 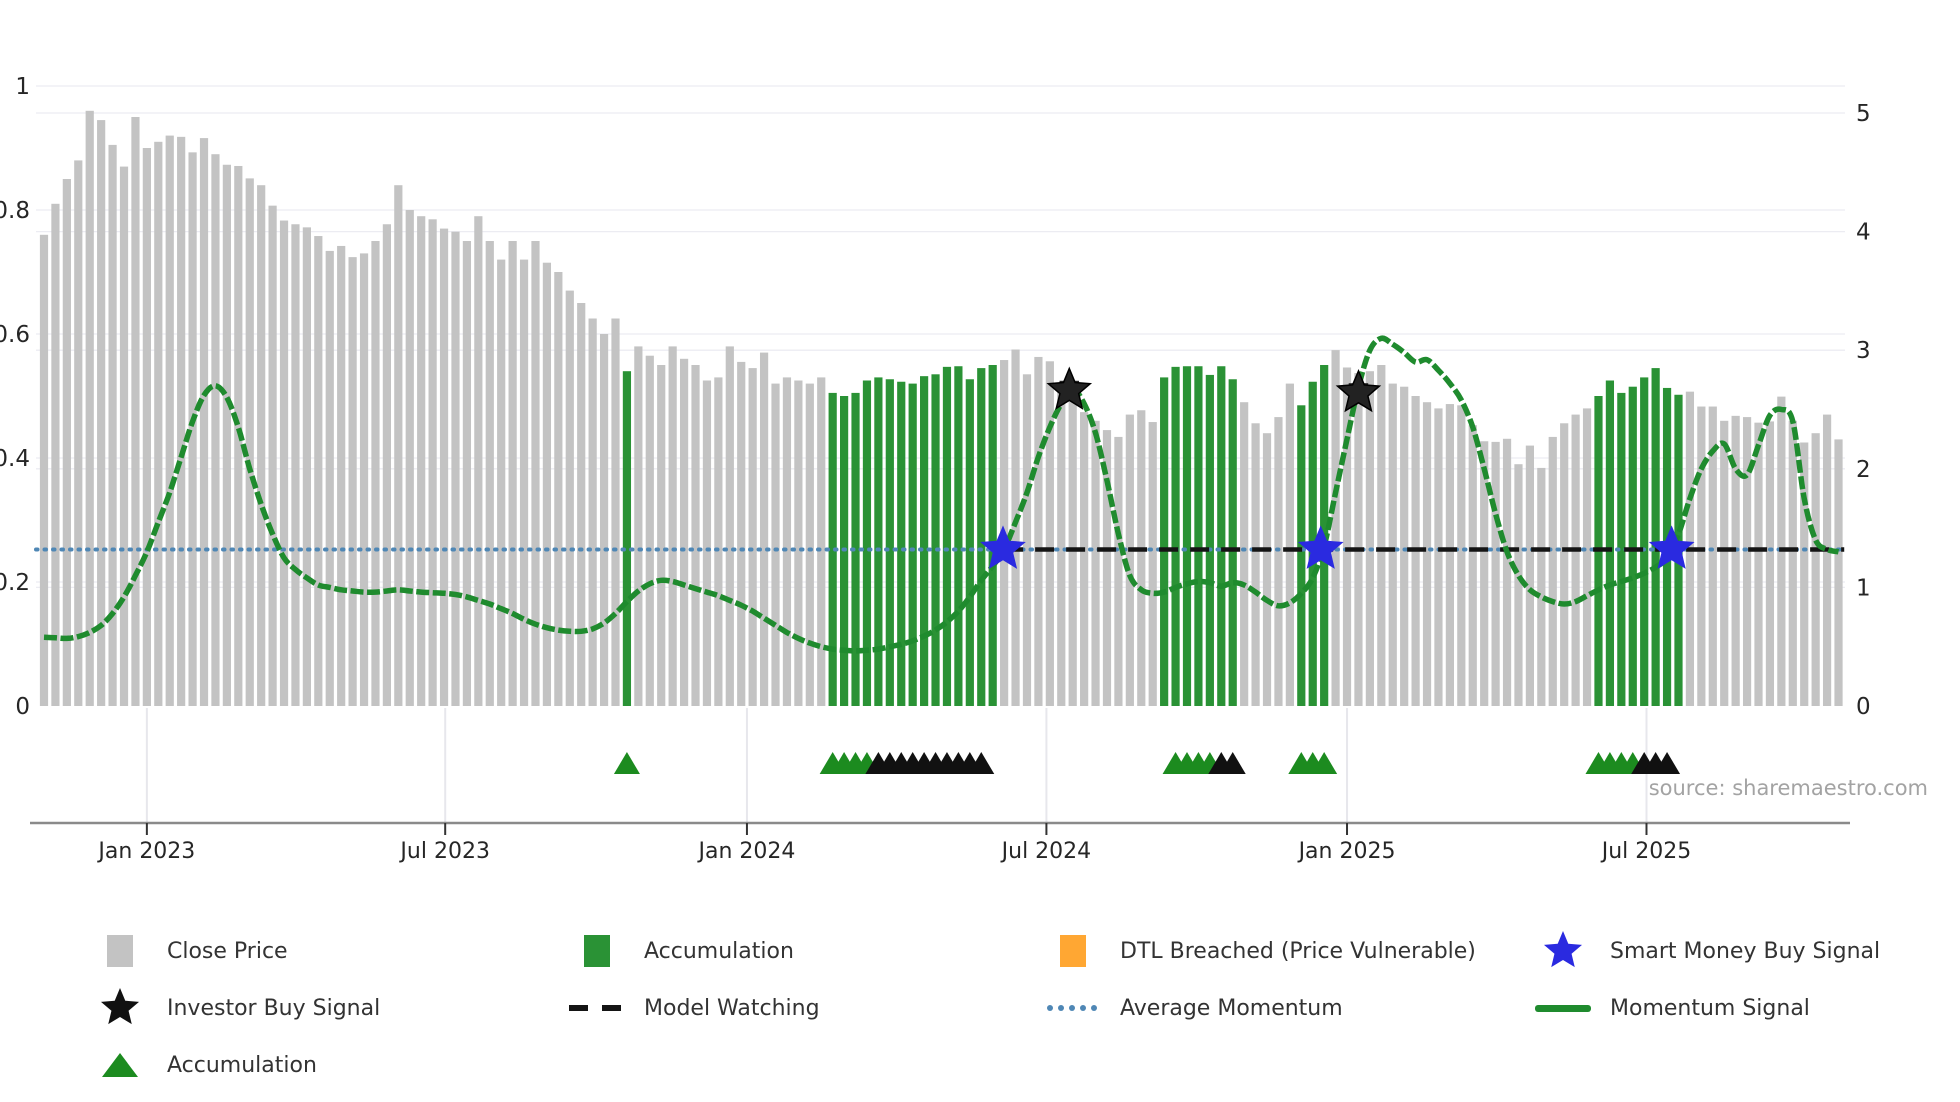 What do you see at coordinates (22, 707) in the screenshot?
I see `y-axis-label-left: 0` at bounding box center [22, 707].